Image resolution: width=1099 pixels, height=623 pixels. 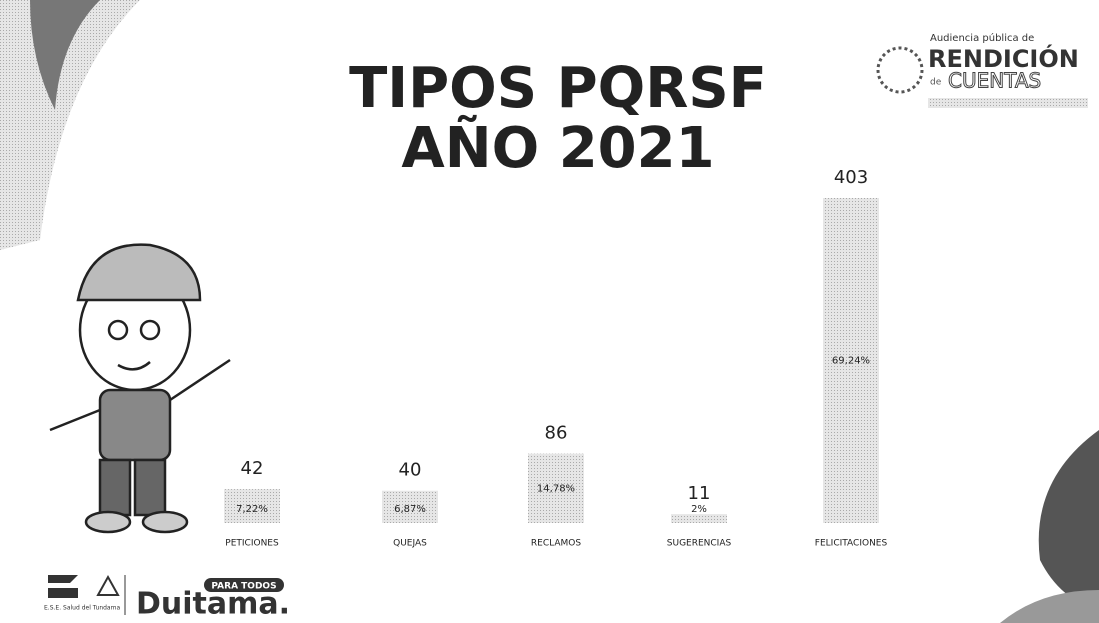 I want to click on footer-city: Duitama., so click(x=213, y=604).